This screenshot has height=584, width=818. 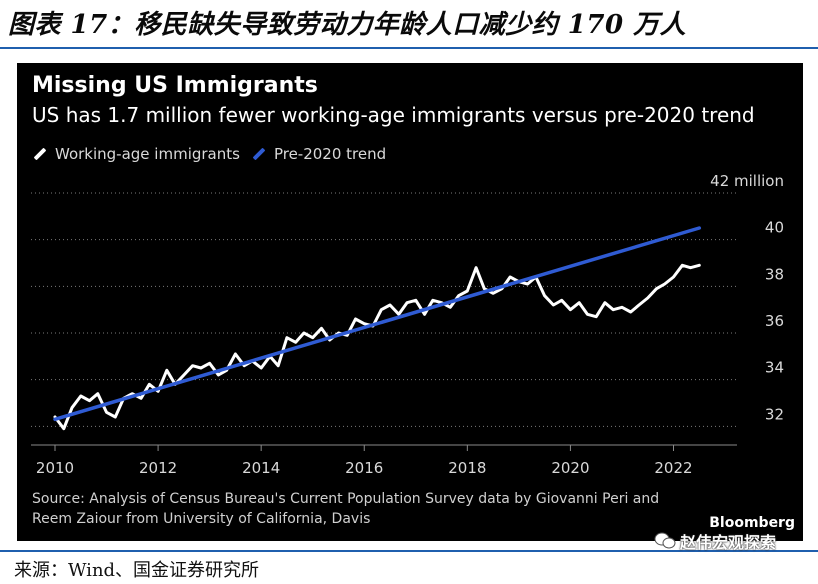 What do you see at coordinates (175, 85) in the screenshot?
I see `chart-title: Missing US Immigrants` at bounding box center [175, 85].